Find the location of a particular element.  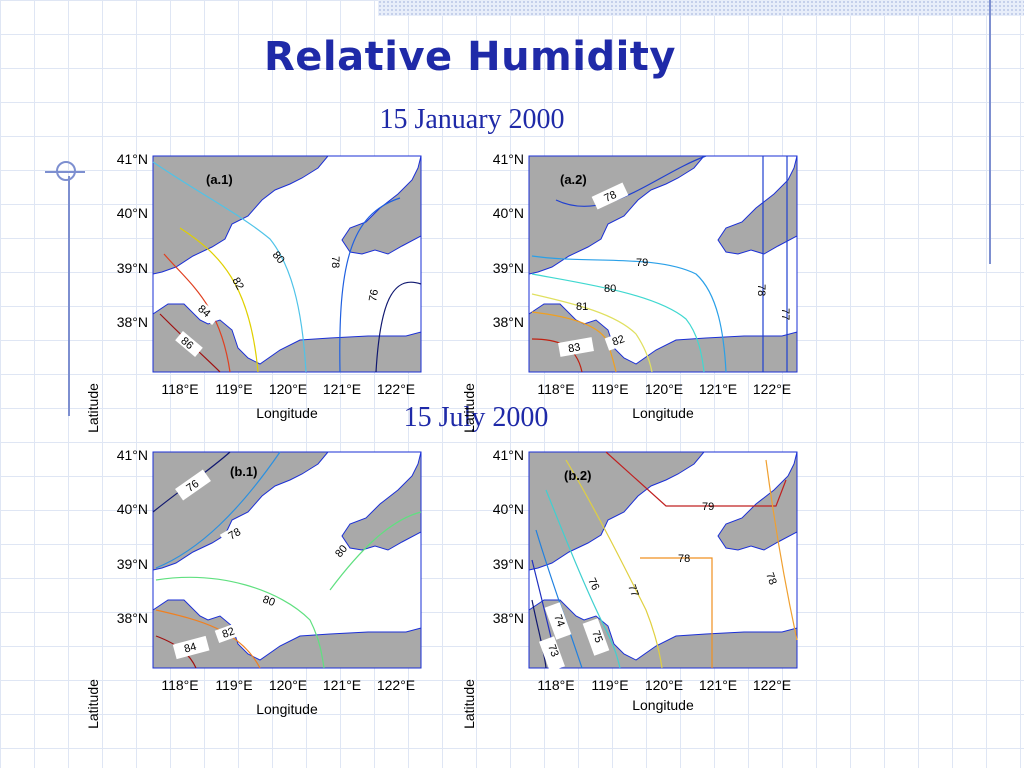

contour-labels: 79 78 77 76 75 74 73 78 is located at coordinates (659, 586).